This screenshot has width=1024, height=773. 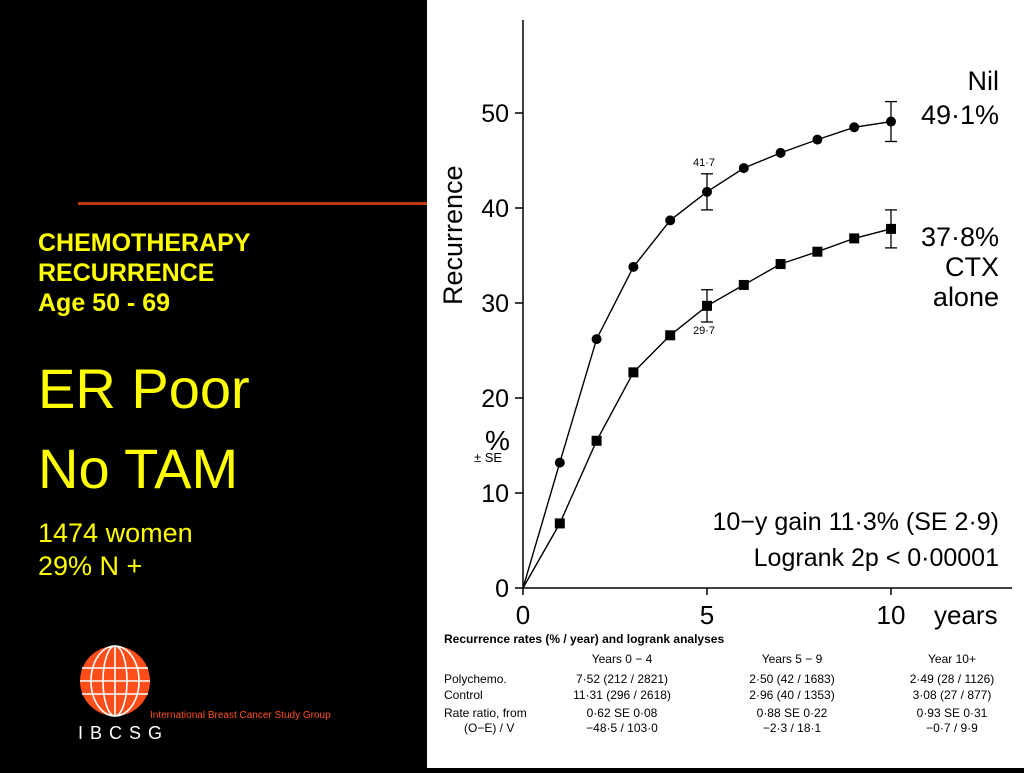 I want to click on logrank-annotation: Logrank 2p < 0·00001, so click(x=876, y=558).